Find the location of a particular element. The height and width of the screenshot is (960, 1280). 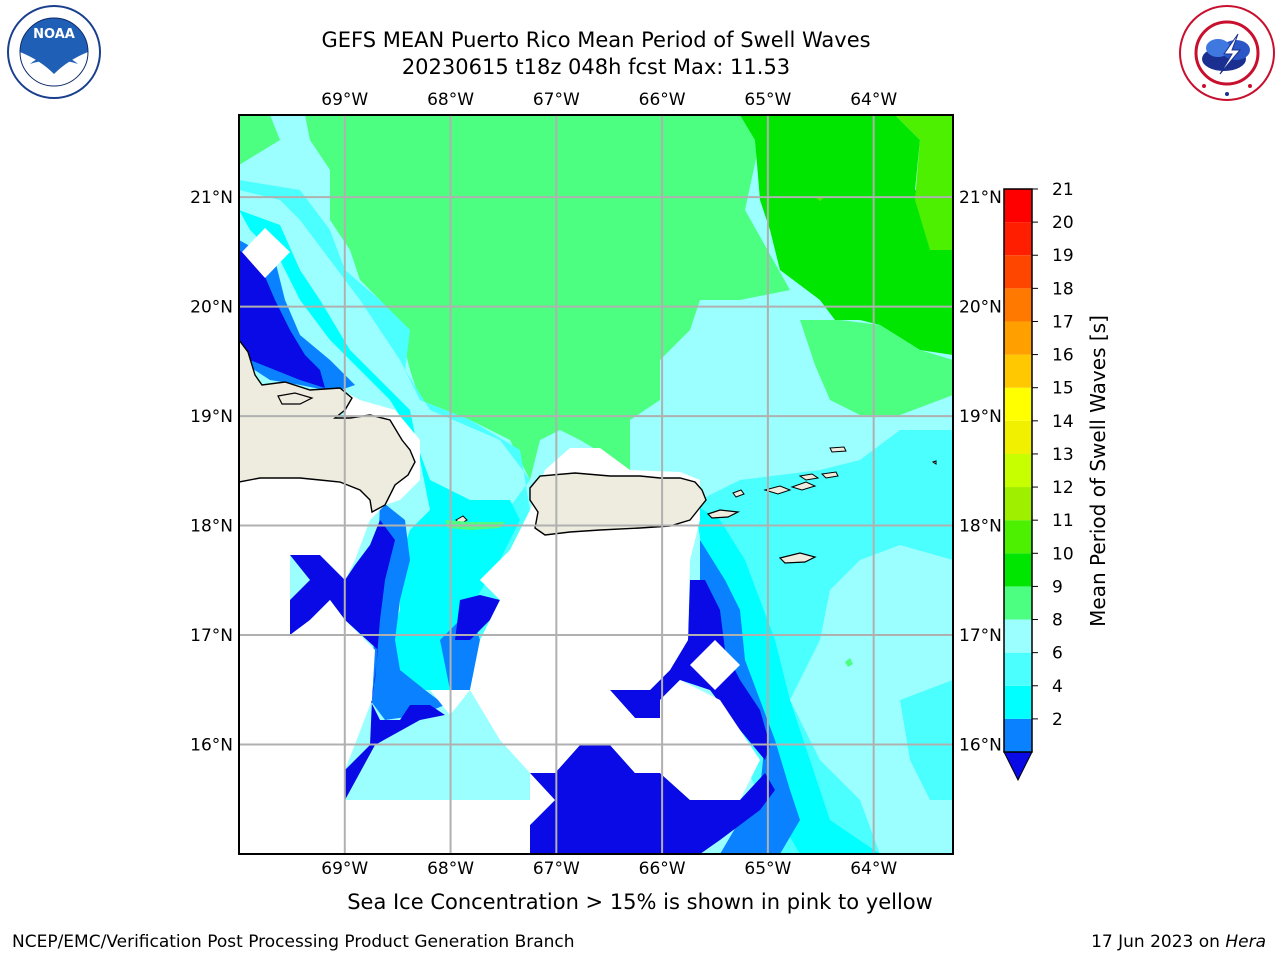

land-st-croix is located at coordinates (797, 558).